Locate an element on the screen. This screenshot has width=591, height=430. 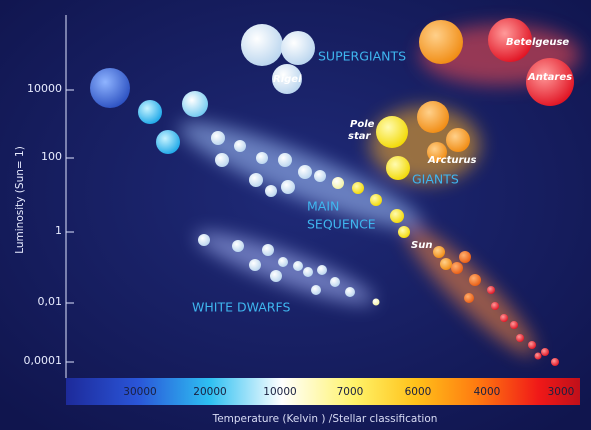
region-label: GIANTS is located at coordinates (435, 179).